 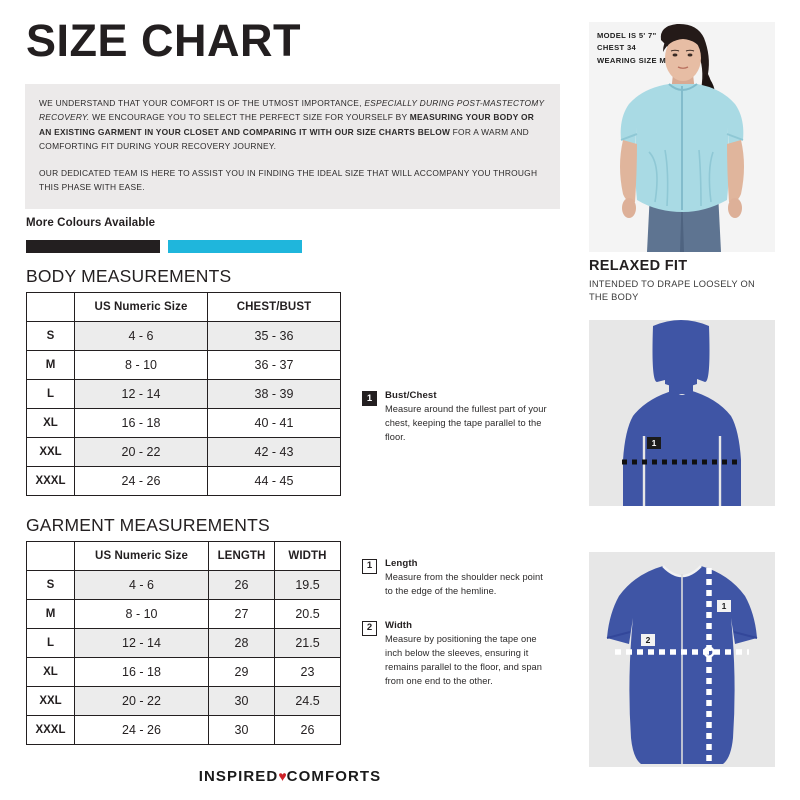 I want to click on cell-length: 28, so click(x=241, y=643).